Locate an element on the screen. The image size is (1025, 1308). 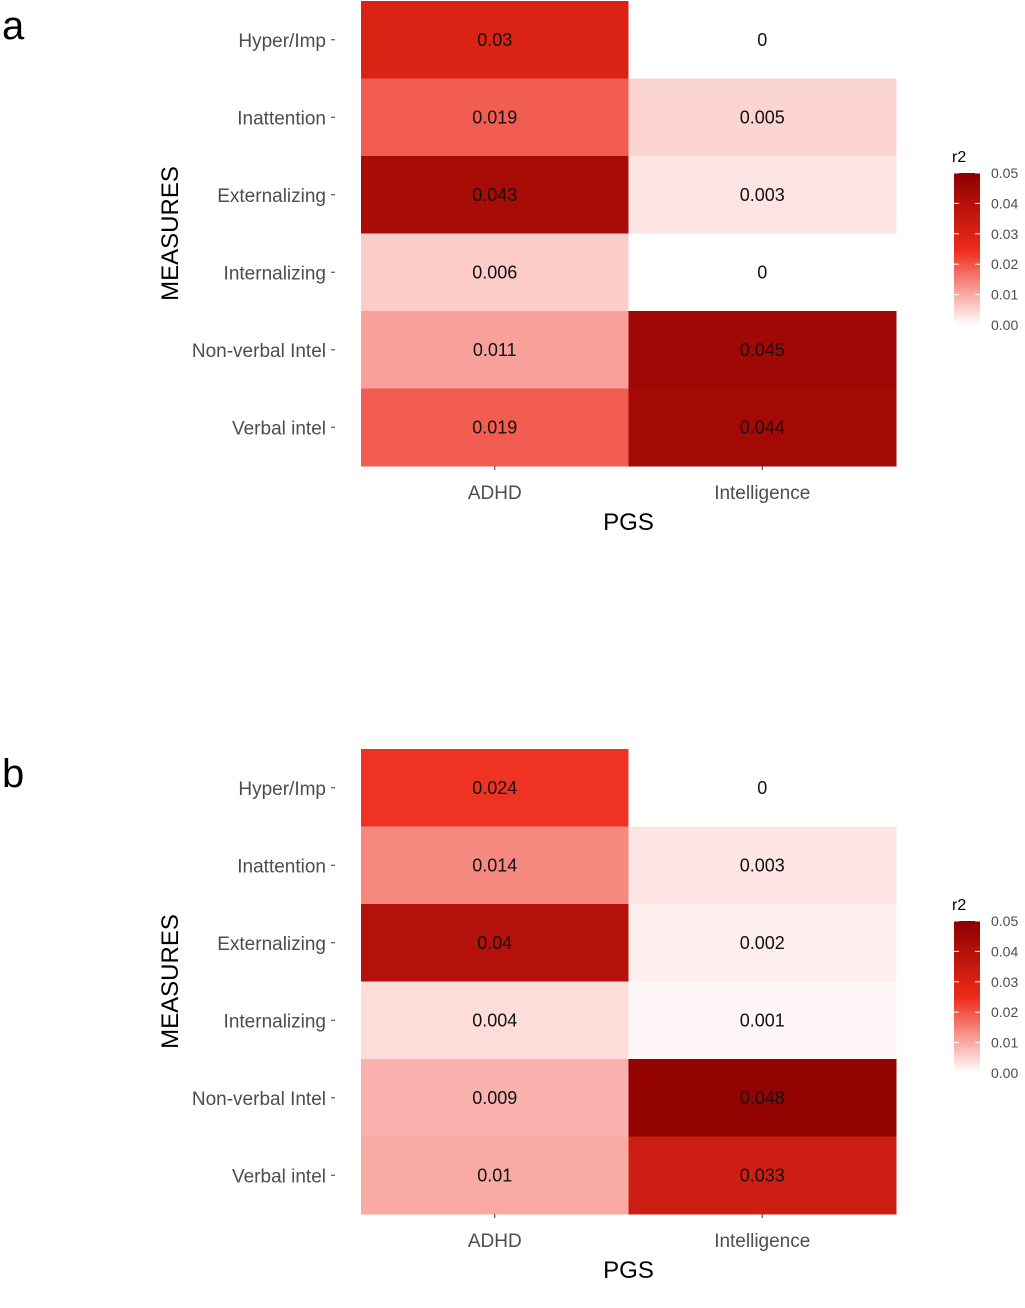
cell-value-label: 0.045 is located at coordinates (762, 350).